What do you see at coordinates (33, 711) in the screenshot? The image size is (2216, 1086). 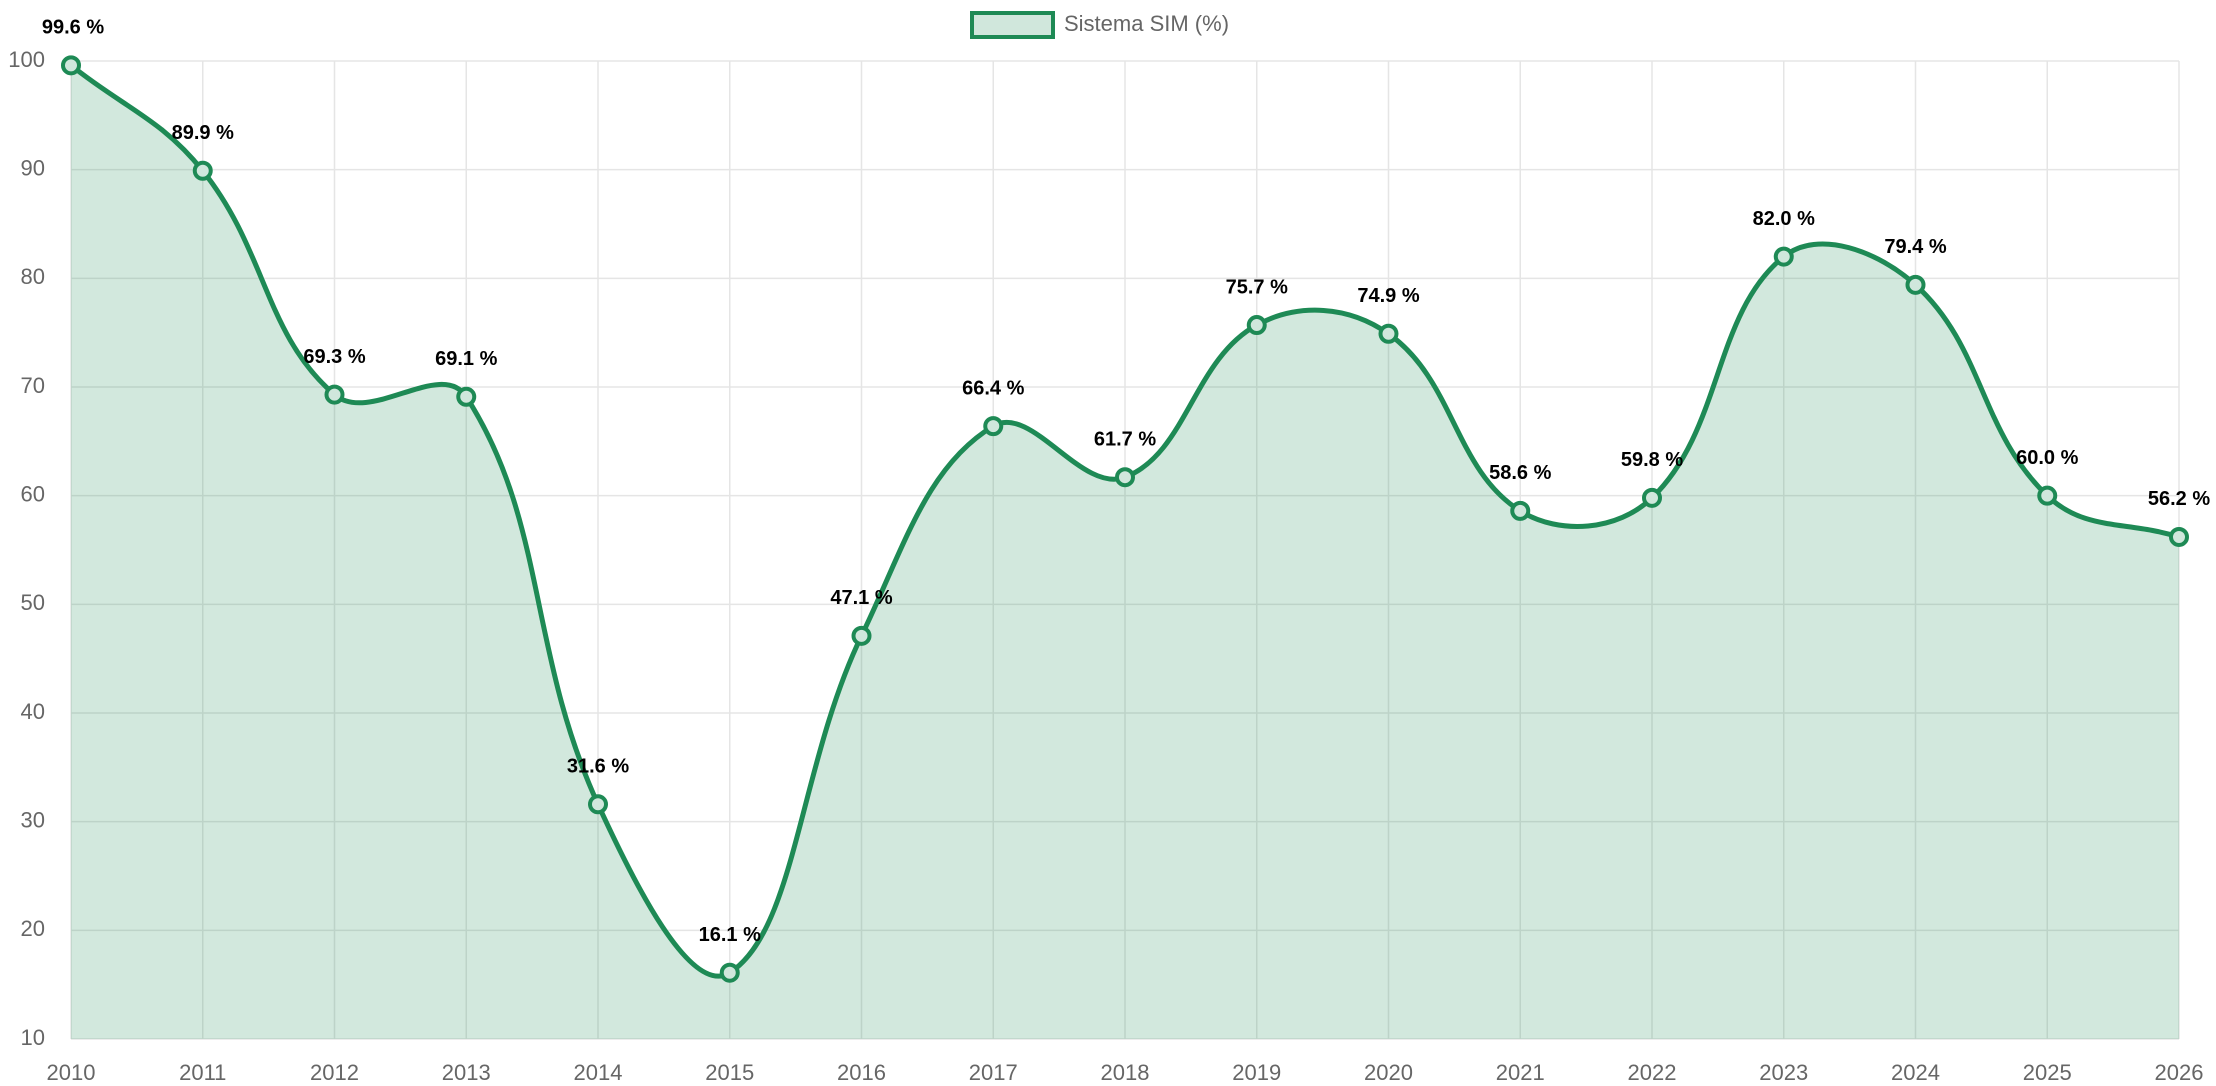 I see `y-tick-label: 40` at bounding box center [33, 711].